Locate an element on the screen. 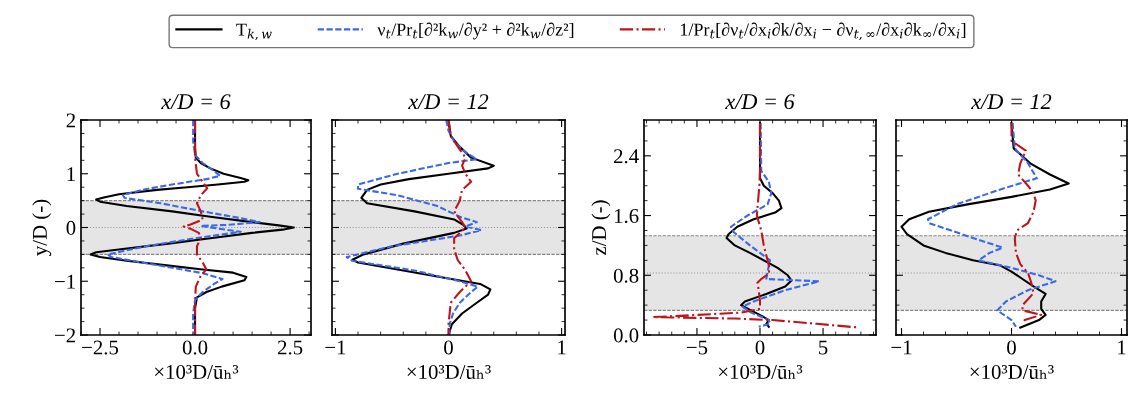  text: 1/Pr$_{t}$[∂ν$_{t}$/∂x$_{i}$∂k/∂x$_{i}$ − ∂ν$_{t,∞}$/∂x$_{i}$∂k$_{∞}$/∂x$_{i}$] is located at coordinates (823, 31).